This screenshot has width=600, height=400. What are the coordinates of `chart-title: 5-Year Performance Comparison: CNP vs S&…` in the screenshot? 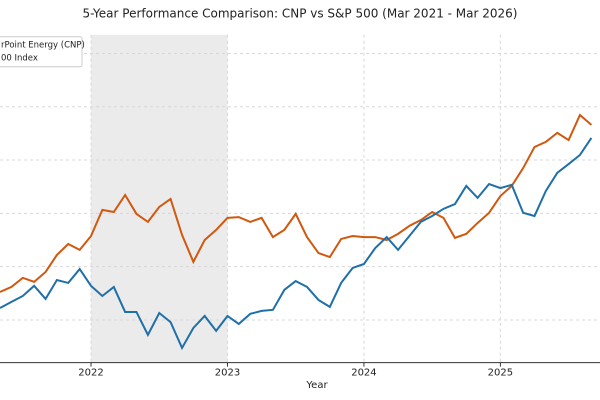 It's located at (300, 14).